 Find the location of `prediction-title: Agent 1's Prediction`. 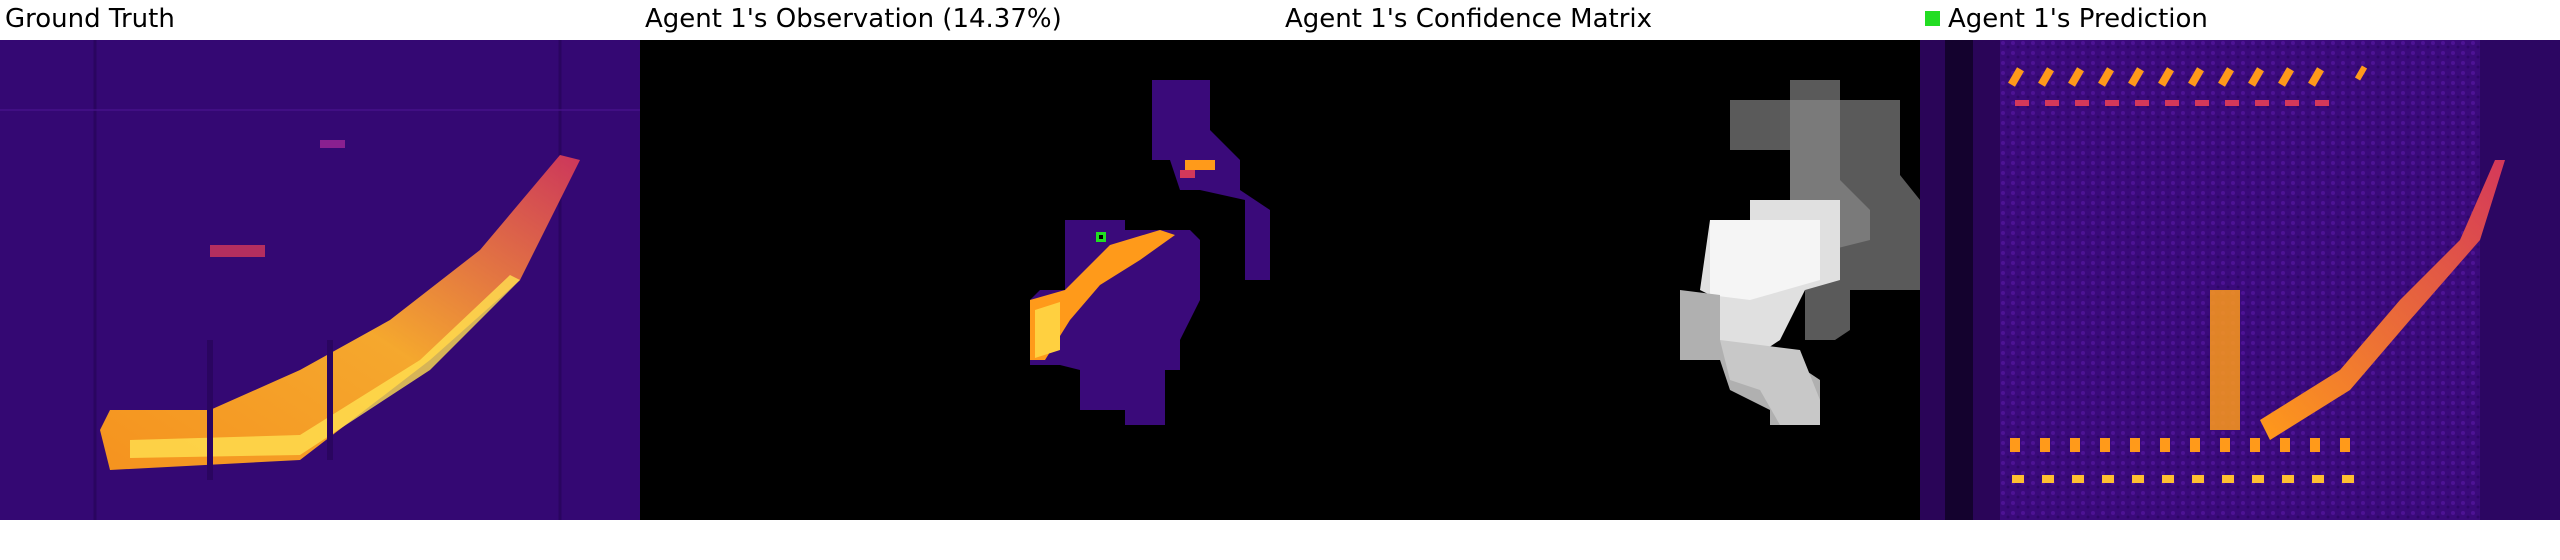

prediction-title: Agent 1's Prediction is located at coordinates (2078, 19).